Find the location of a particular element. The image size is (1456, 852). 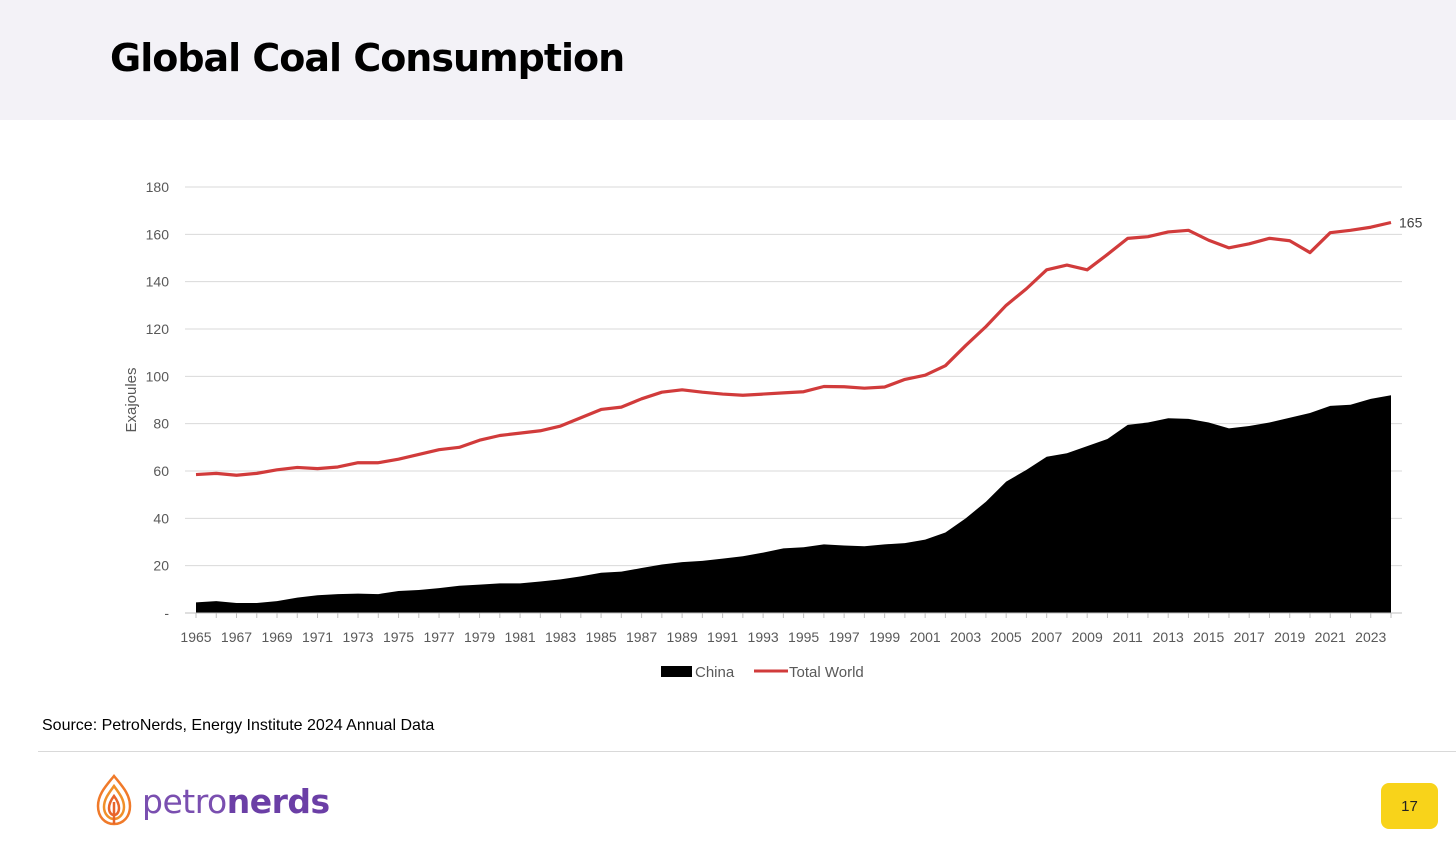

y-tick-label: 80 is located at coordinates (161, 424).